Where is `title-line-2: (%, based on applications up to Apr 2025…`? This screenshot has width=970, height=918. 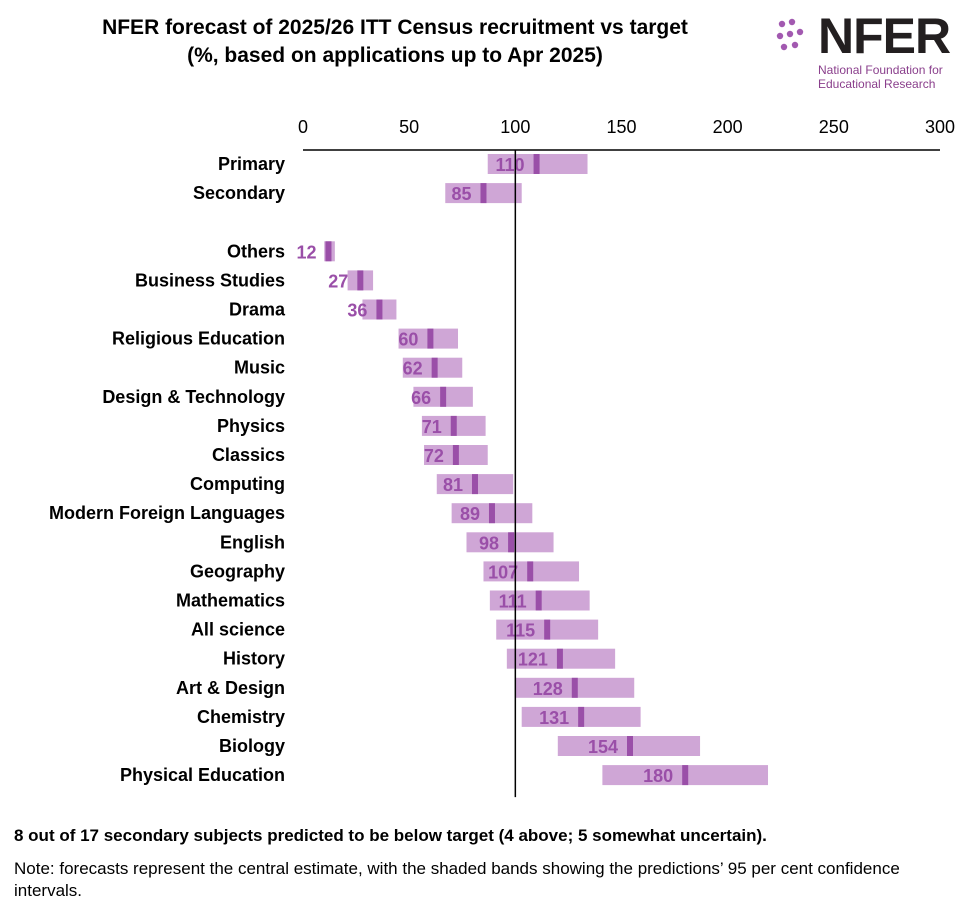
title-line-2: (%, based on applications up to Apr 2025… is located at coordinates (395, 55).